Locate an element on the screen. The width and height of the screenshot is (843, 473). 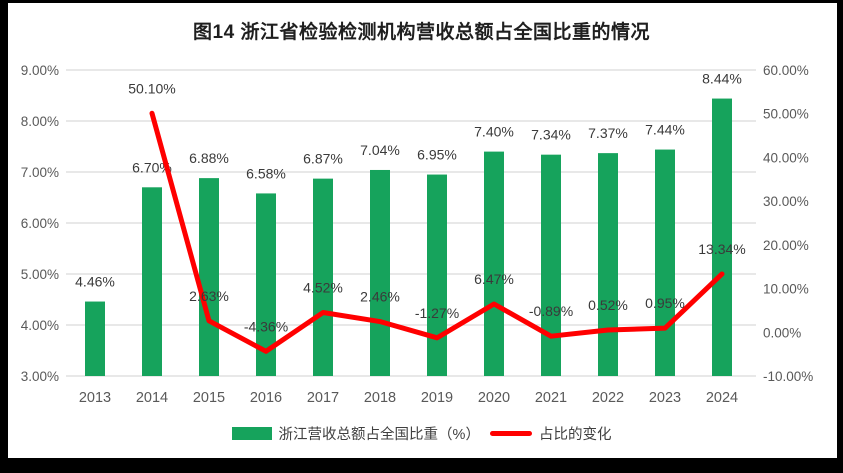
left-axis-tick-label: 5.00% is located at coordinates (40, 274).